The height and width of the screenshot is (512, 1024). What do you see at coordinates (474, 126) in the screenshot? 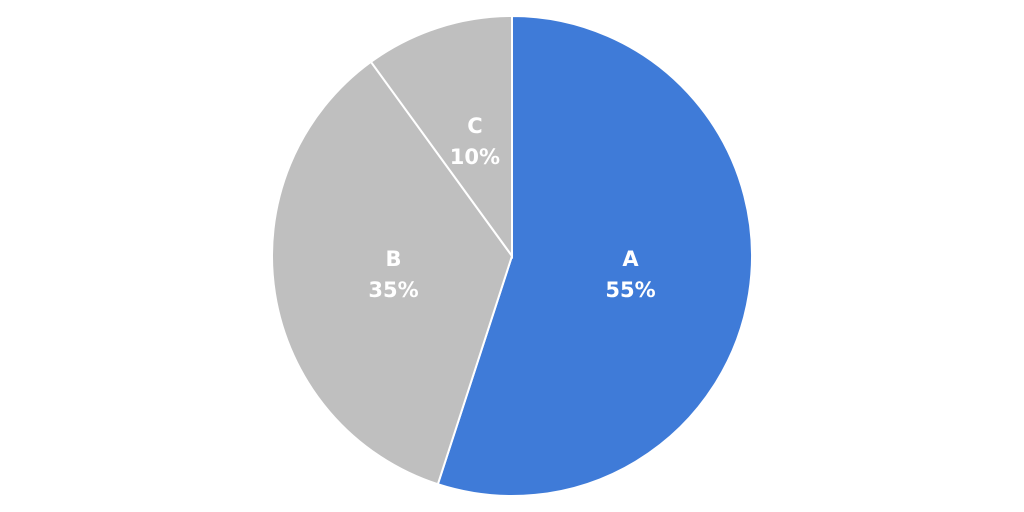
I see `slice-category-label: C` at bounding box center [474, 126].